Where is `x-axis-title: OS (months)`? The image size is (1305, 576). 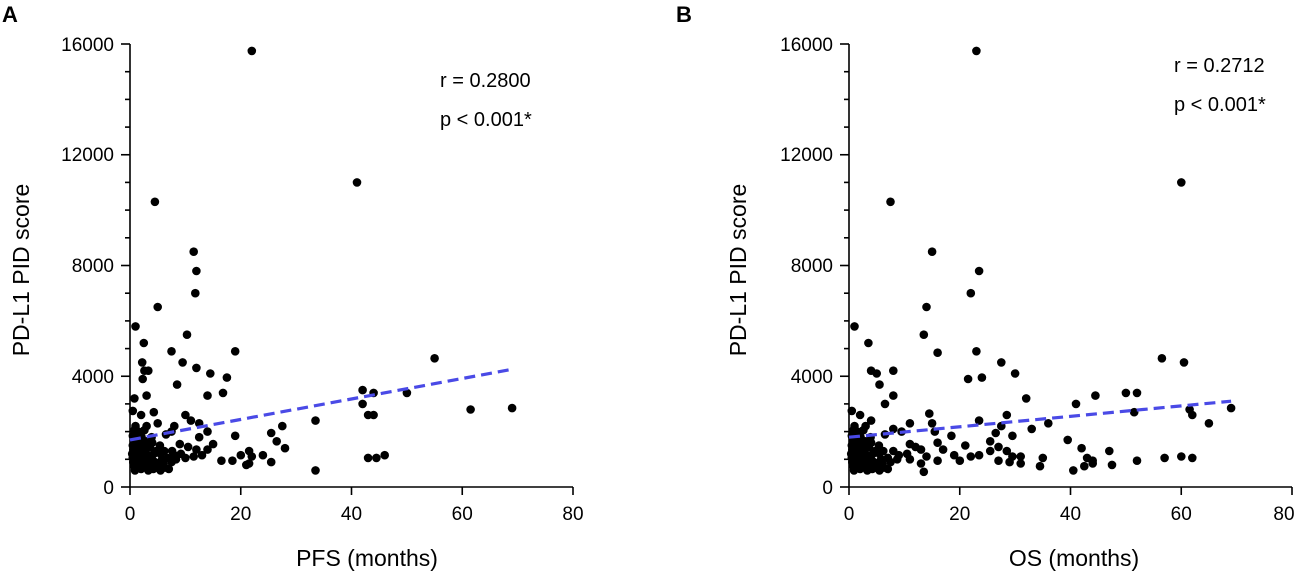 x-axis-title: OS (months) is located at coordinates (1074, 558).